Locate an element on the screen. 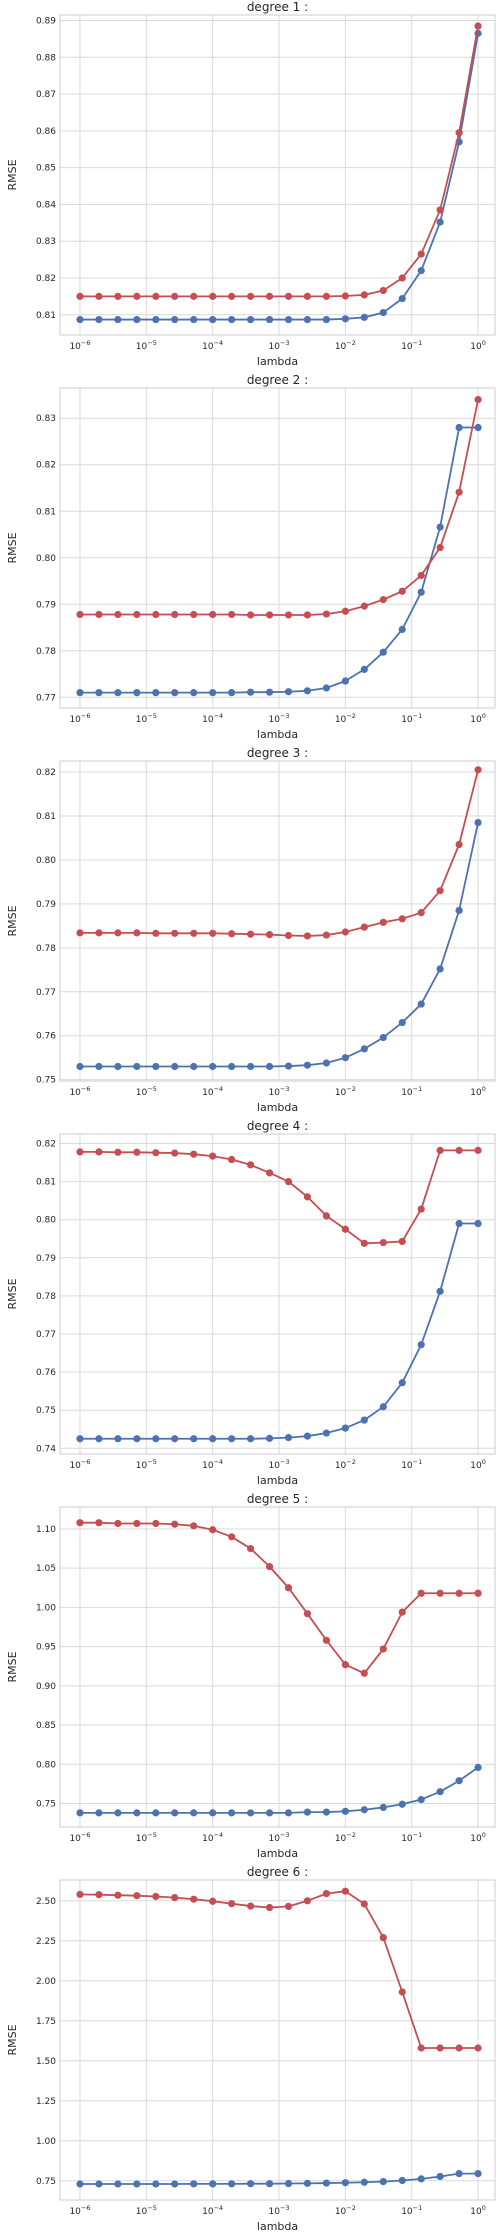  y-tick-label: 0.78 is located at coordinates (46, 1297).